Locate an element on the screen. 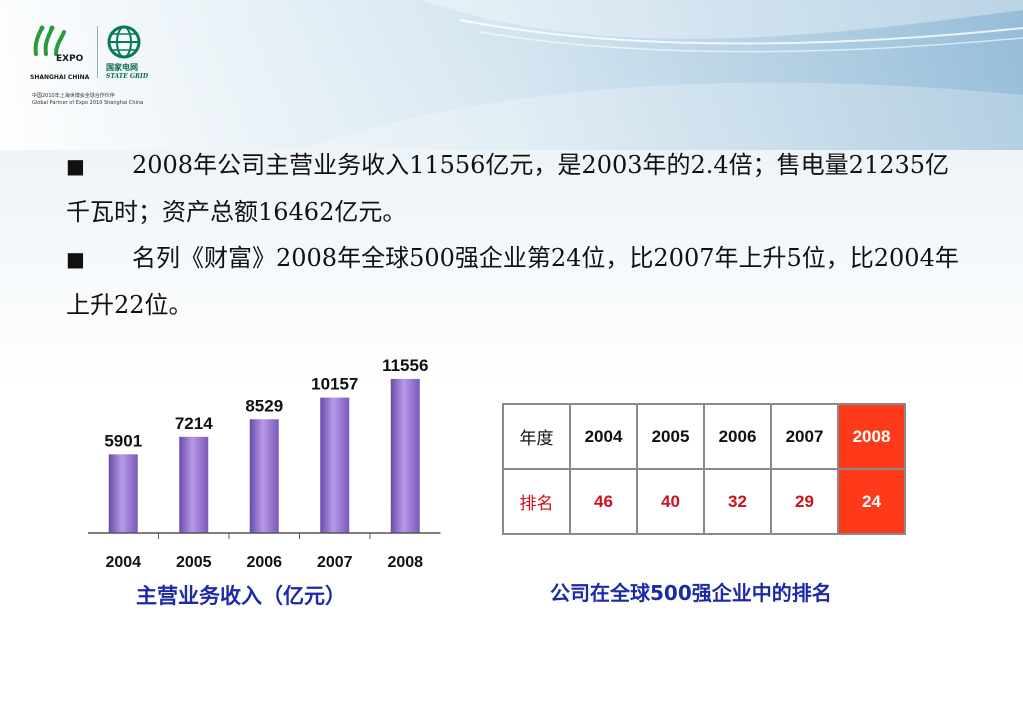 The height and width of the screenshot is (708, 1023). rank-cell: 46 is located at coordinates (603, 501).